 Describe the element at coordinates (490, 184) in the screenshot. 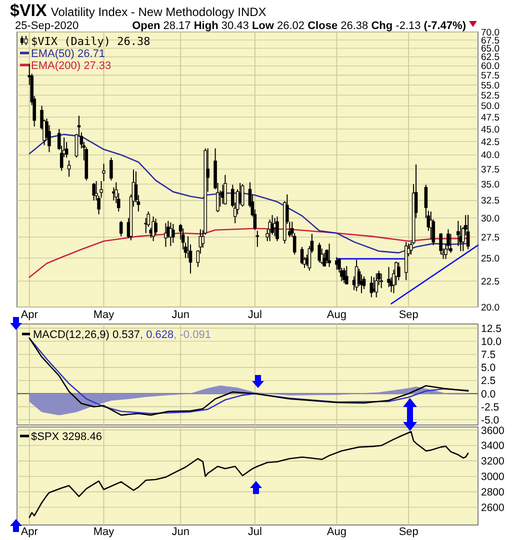

I see `y-tick-label: 35.0` at that location.